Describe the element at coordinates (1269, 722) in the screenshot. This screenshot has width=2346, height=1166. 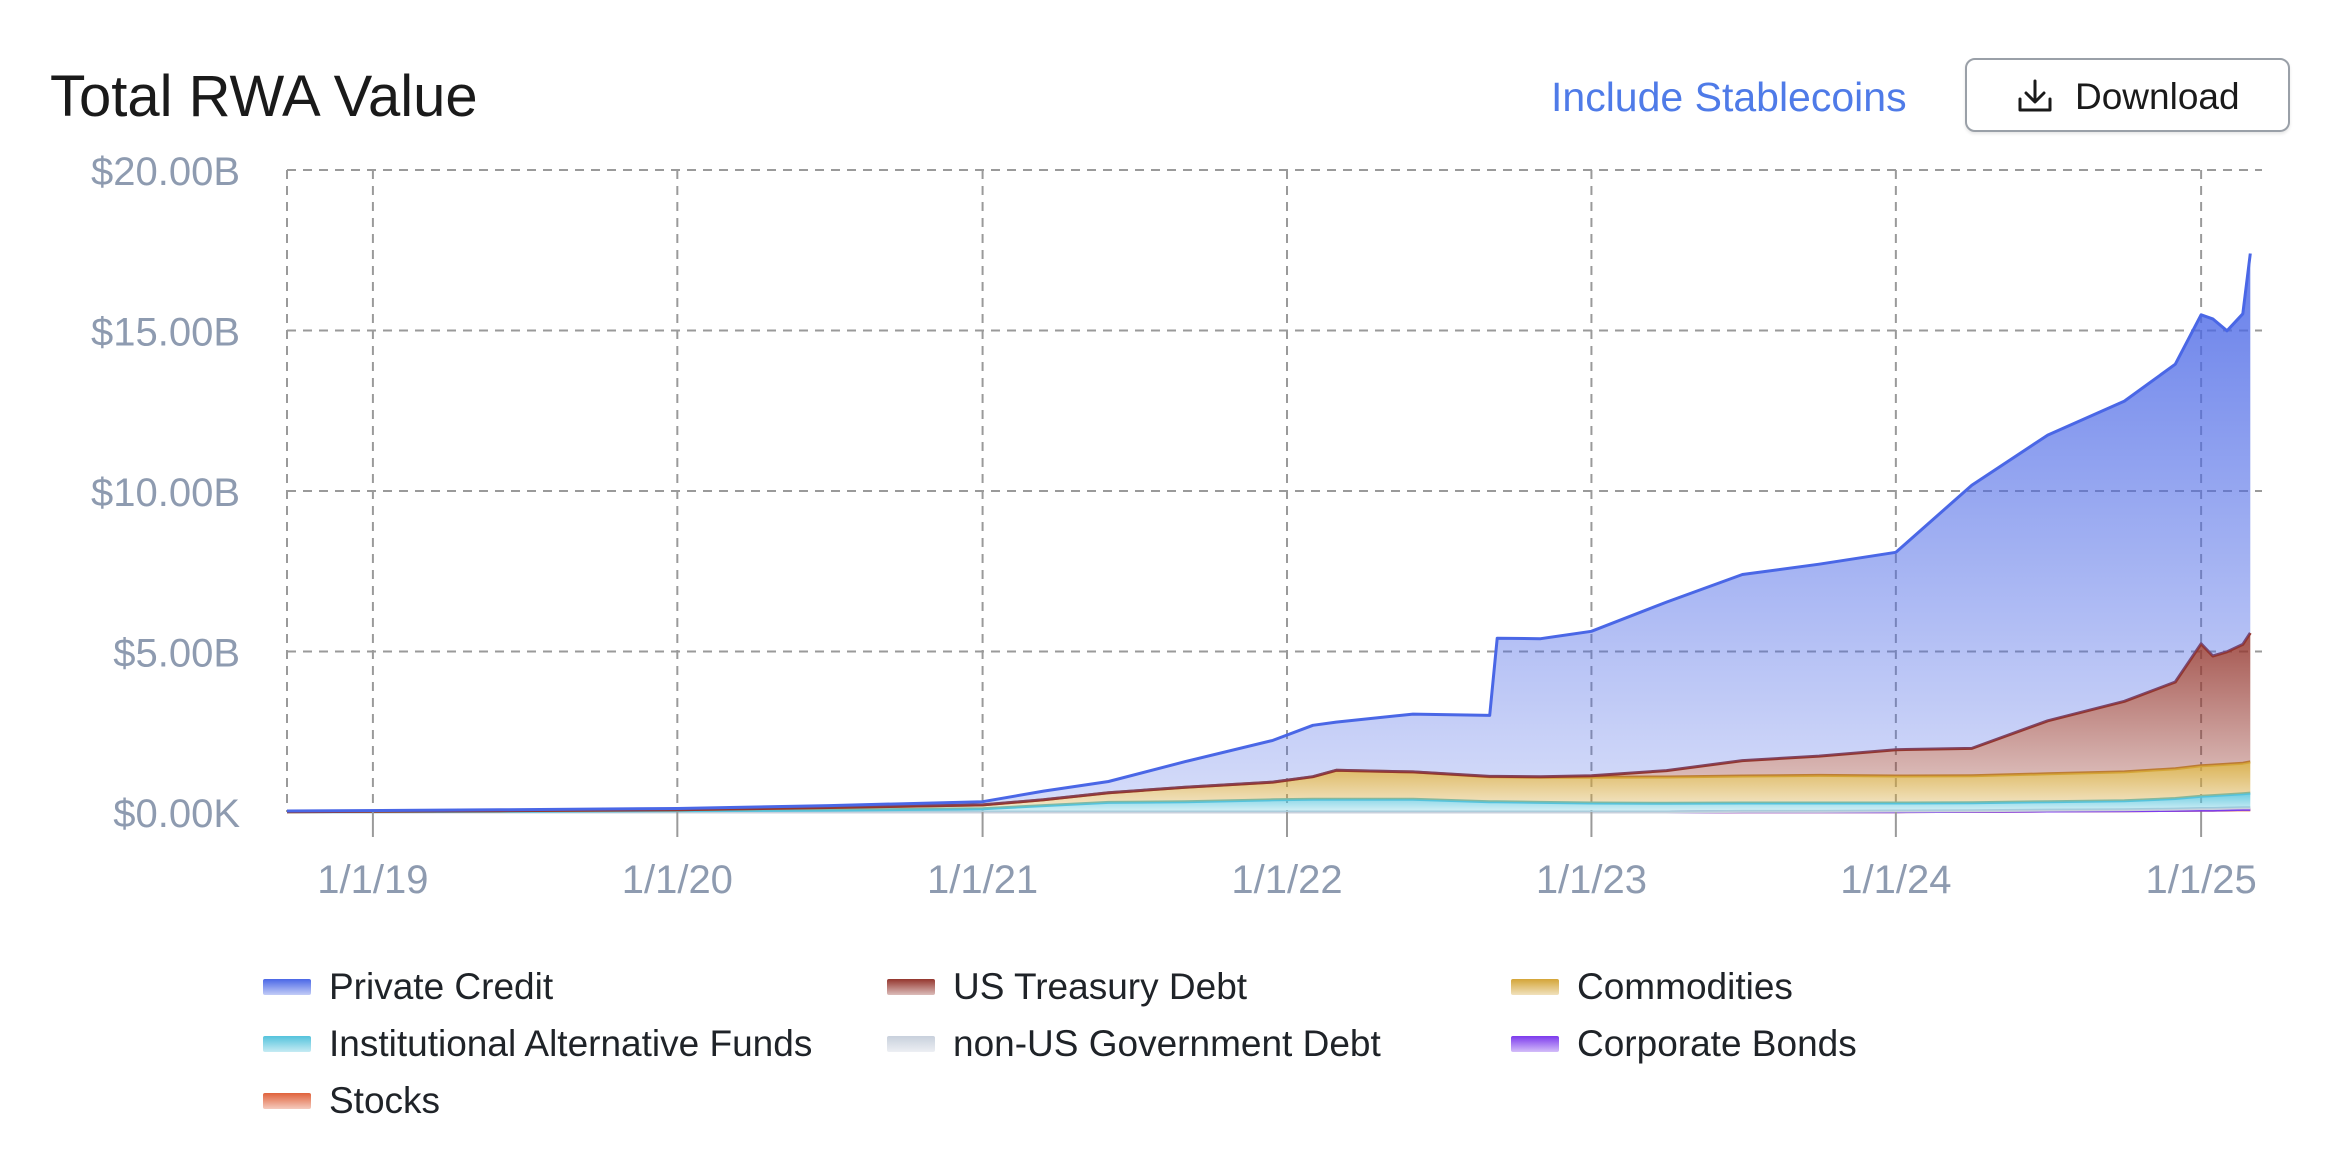
I see `series-area-us-treasury-debt` at that location.